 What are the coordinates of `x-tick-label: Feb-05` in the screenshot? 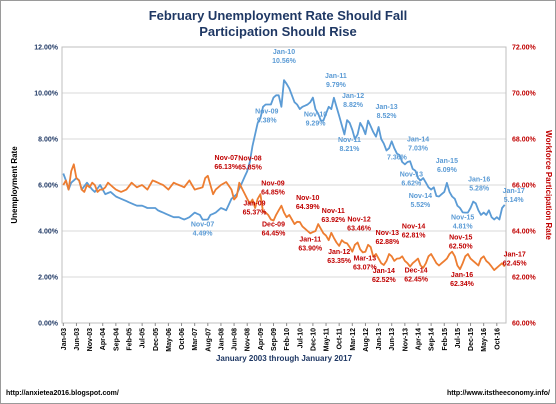 It's located at (129, 339).